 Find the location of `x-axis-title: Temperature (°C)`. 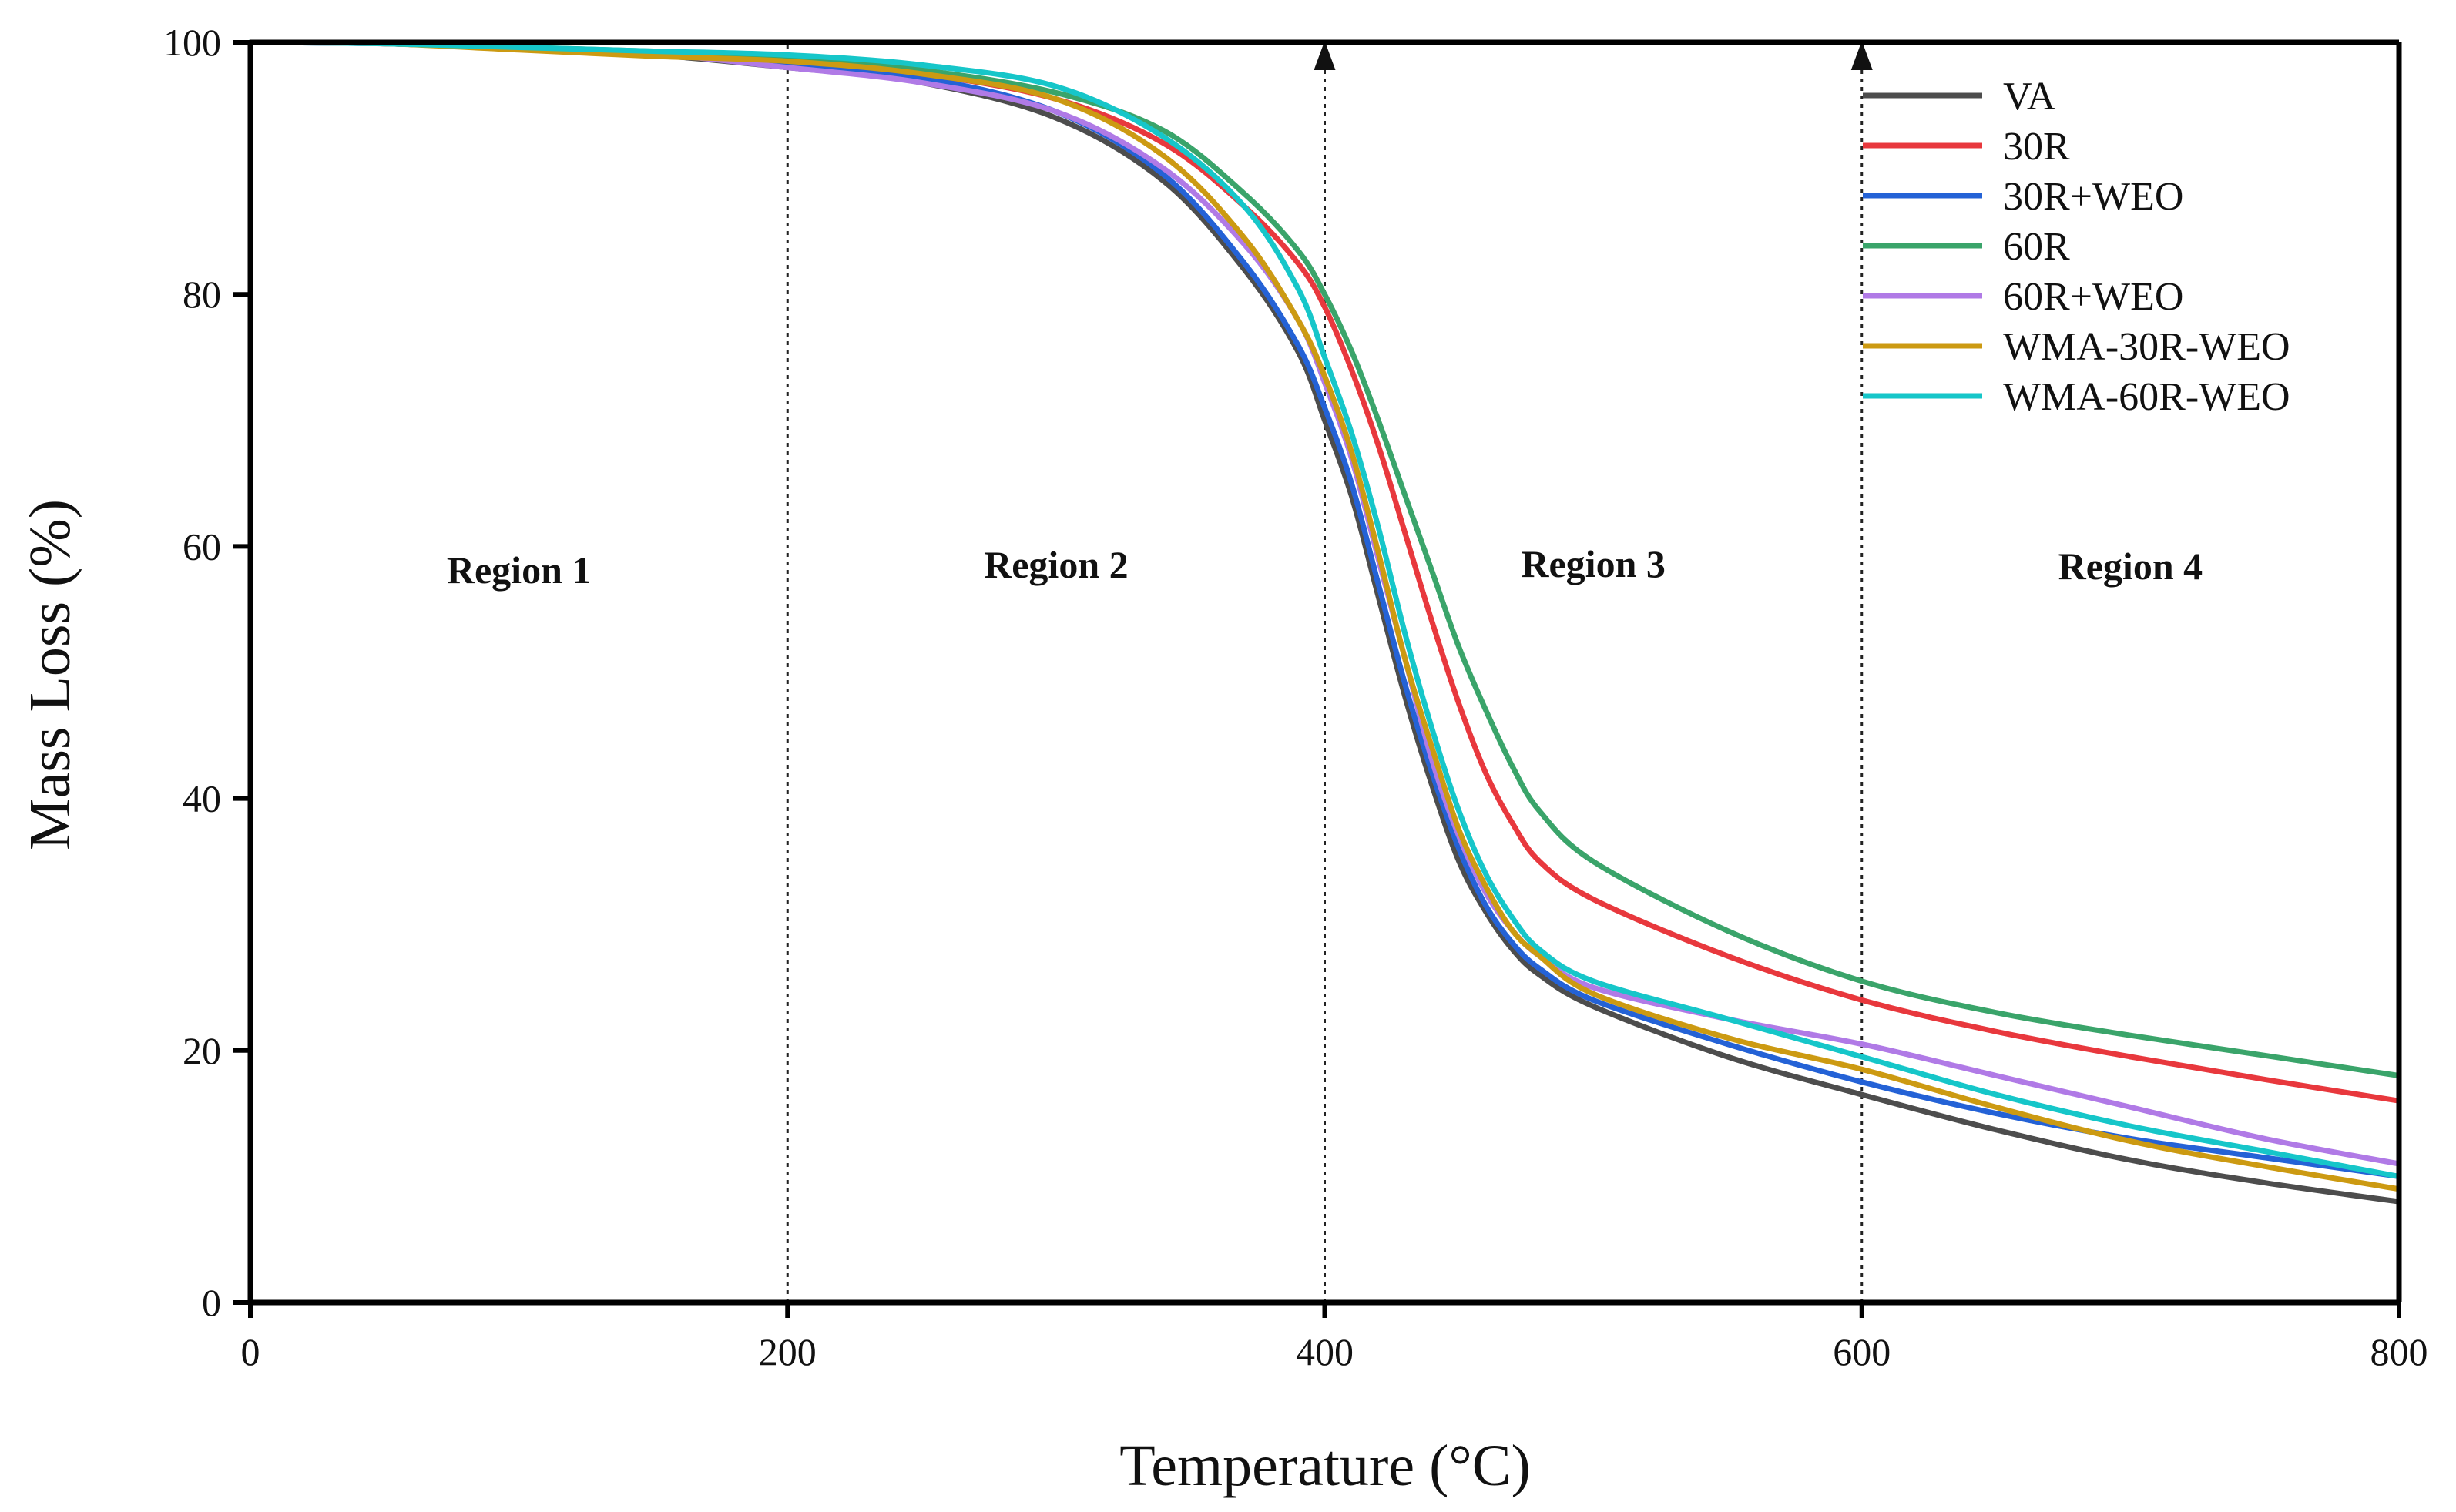

x-axis-title: Temperature (°C) is located at coordinates (1325, 1465).